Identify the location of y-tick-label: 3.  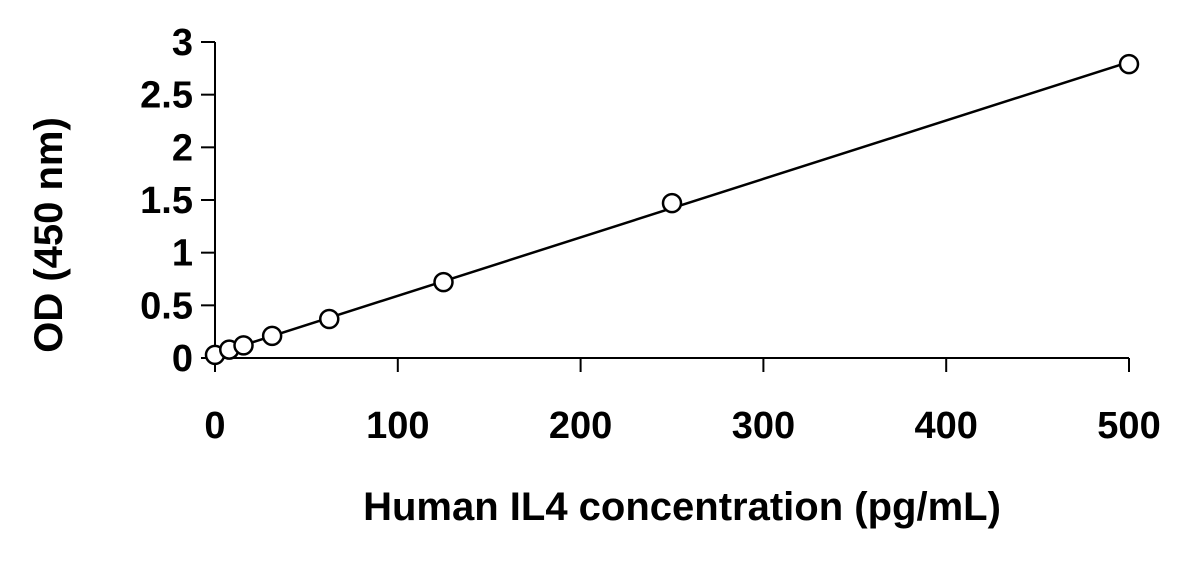
(182, 43).